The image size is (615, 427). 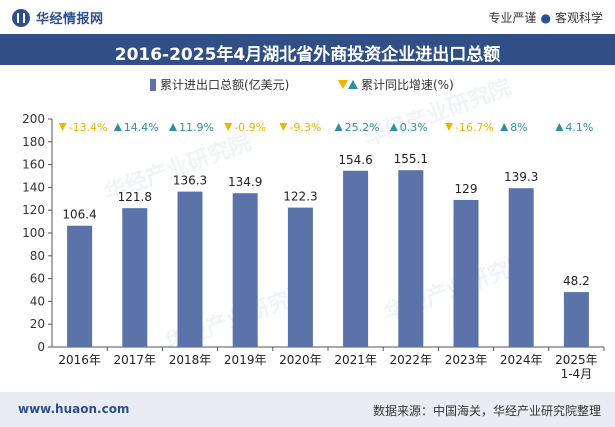 I want to click on growth-label: -0.9%, so click(x=250, y=127).